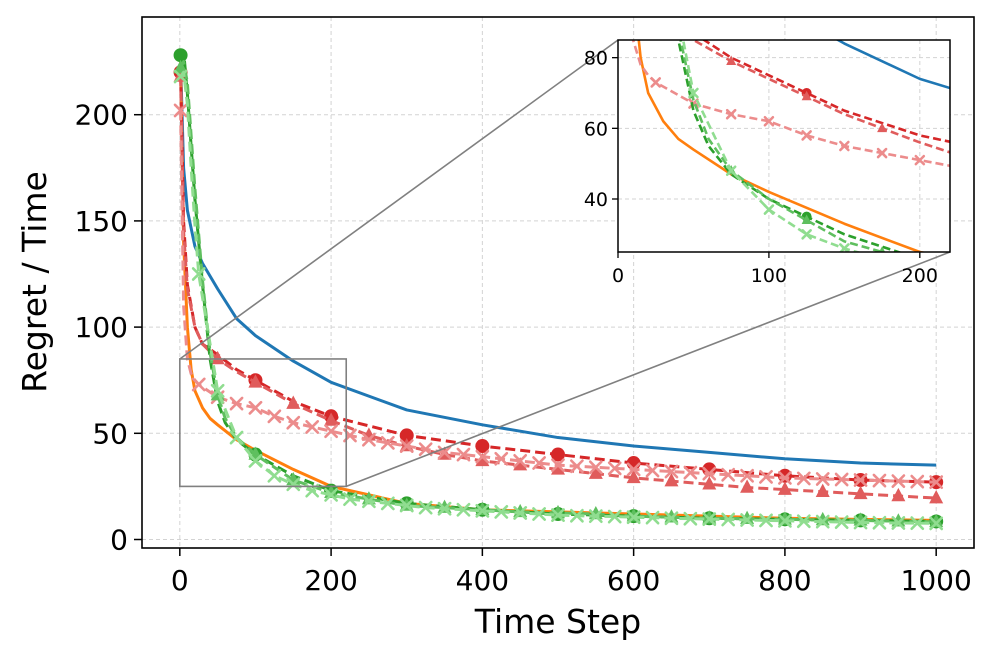 The width and height of the screenshot is (995, 659). I want to click on y-tick-label: 50, so click(110, 433).